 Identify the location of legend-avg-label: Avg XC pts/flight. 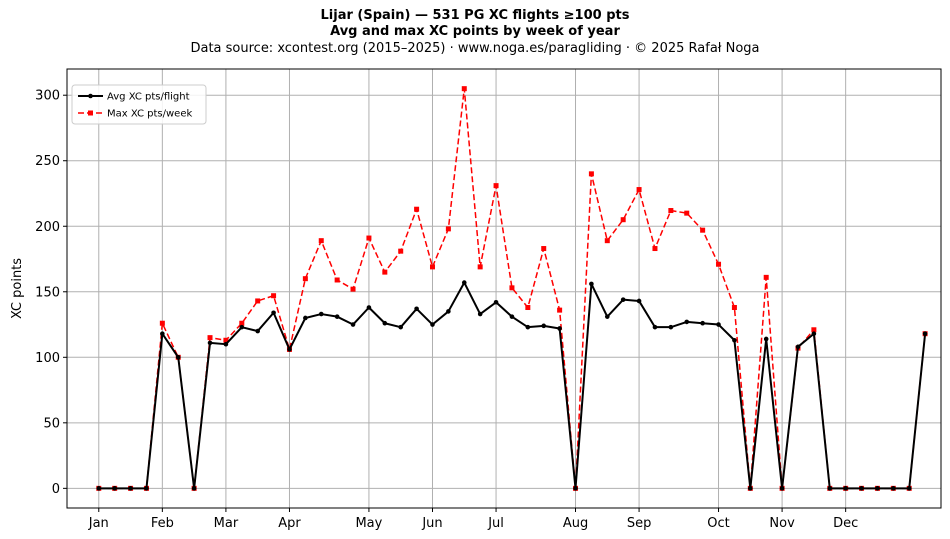
(148, 97).